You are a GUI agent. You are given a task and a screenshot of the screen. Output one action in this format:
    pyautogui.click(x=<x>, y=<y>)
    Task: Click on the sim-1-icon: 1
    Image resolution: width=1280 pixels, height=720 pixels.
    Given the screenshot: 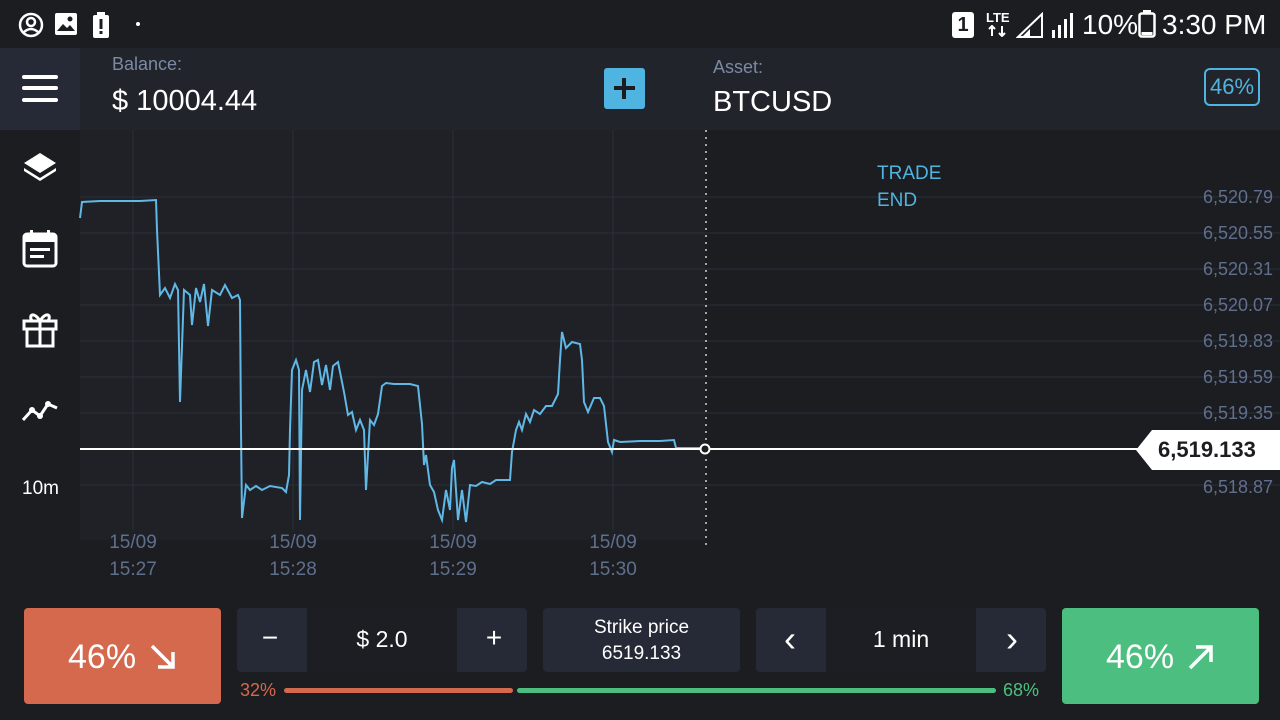 What is the action you would take?
    pyautogui.click(x=963, y=25)
    